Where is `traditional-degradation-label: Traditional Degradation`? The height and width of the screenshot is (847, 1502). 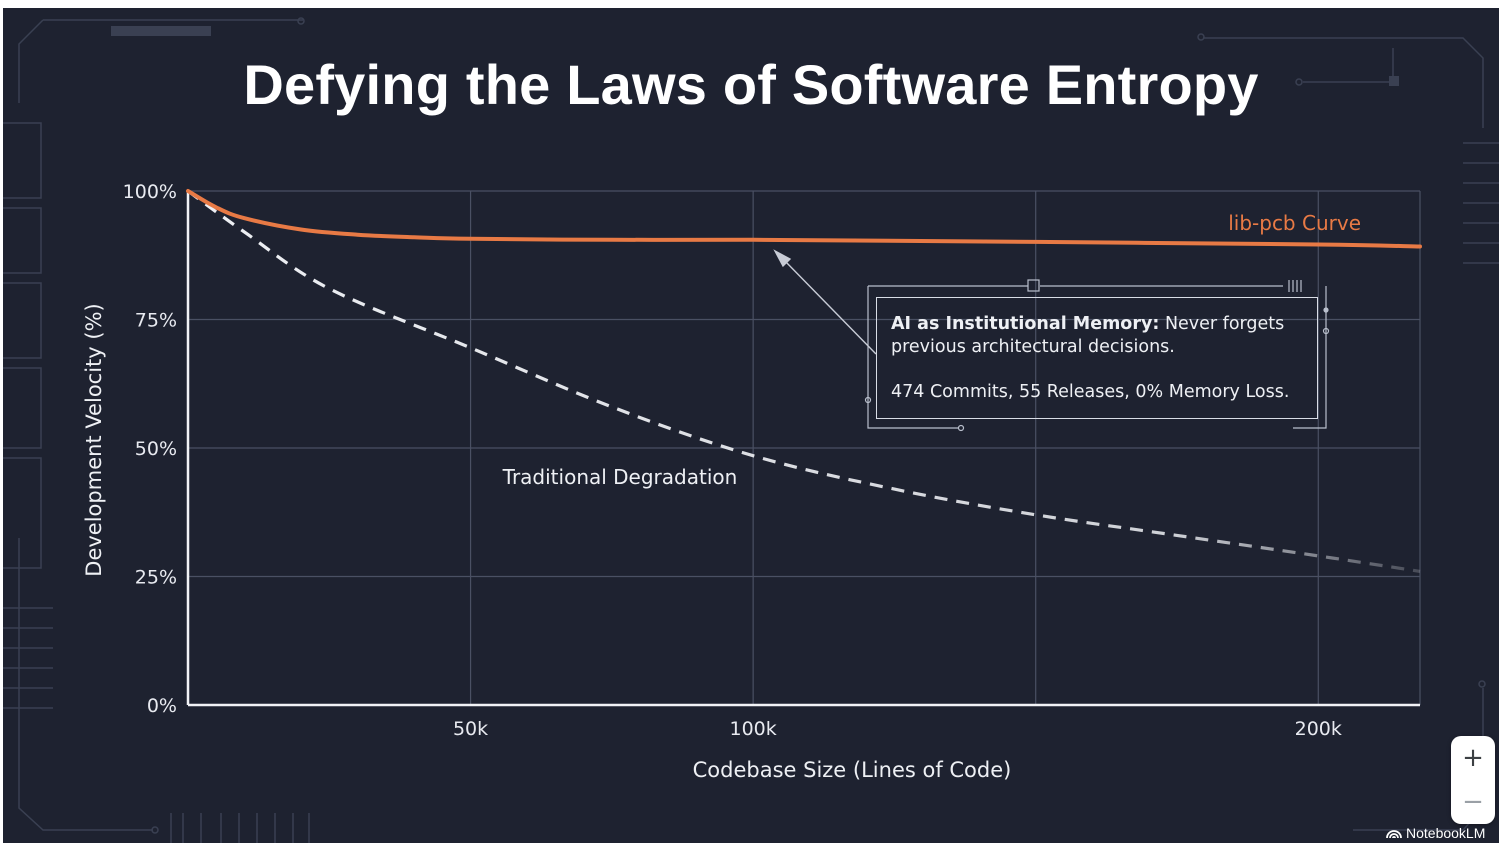
traditional-degradation-label: Traditional Degradation is located at coordinates (620, 477).